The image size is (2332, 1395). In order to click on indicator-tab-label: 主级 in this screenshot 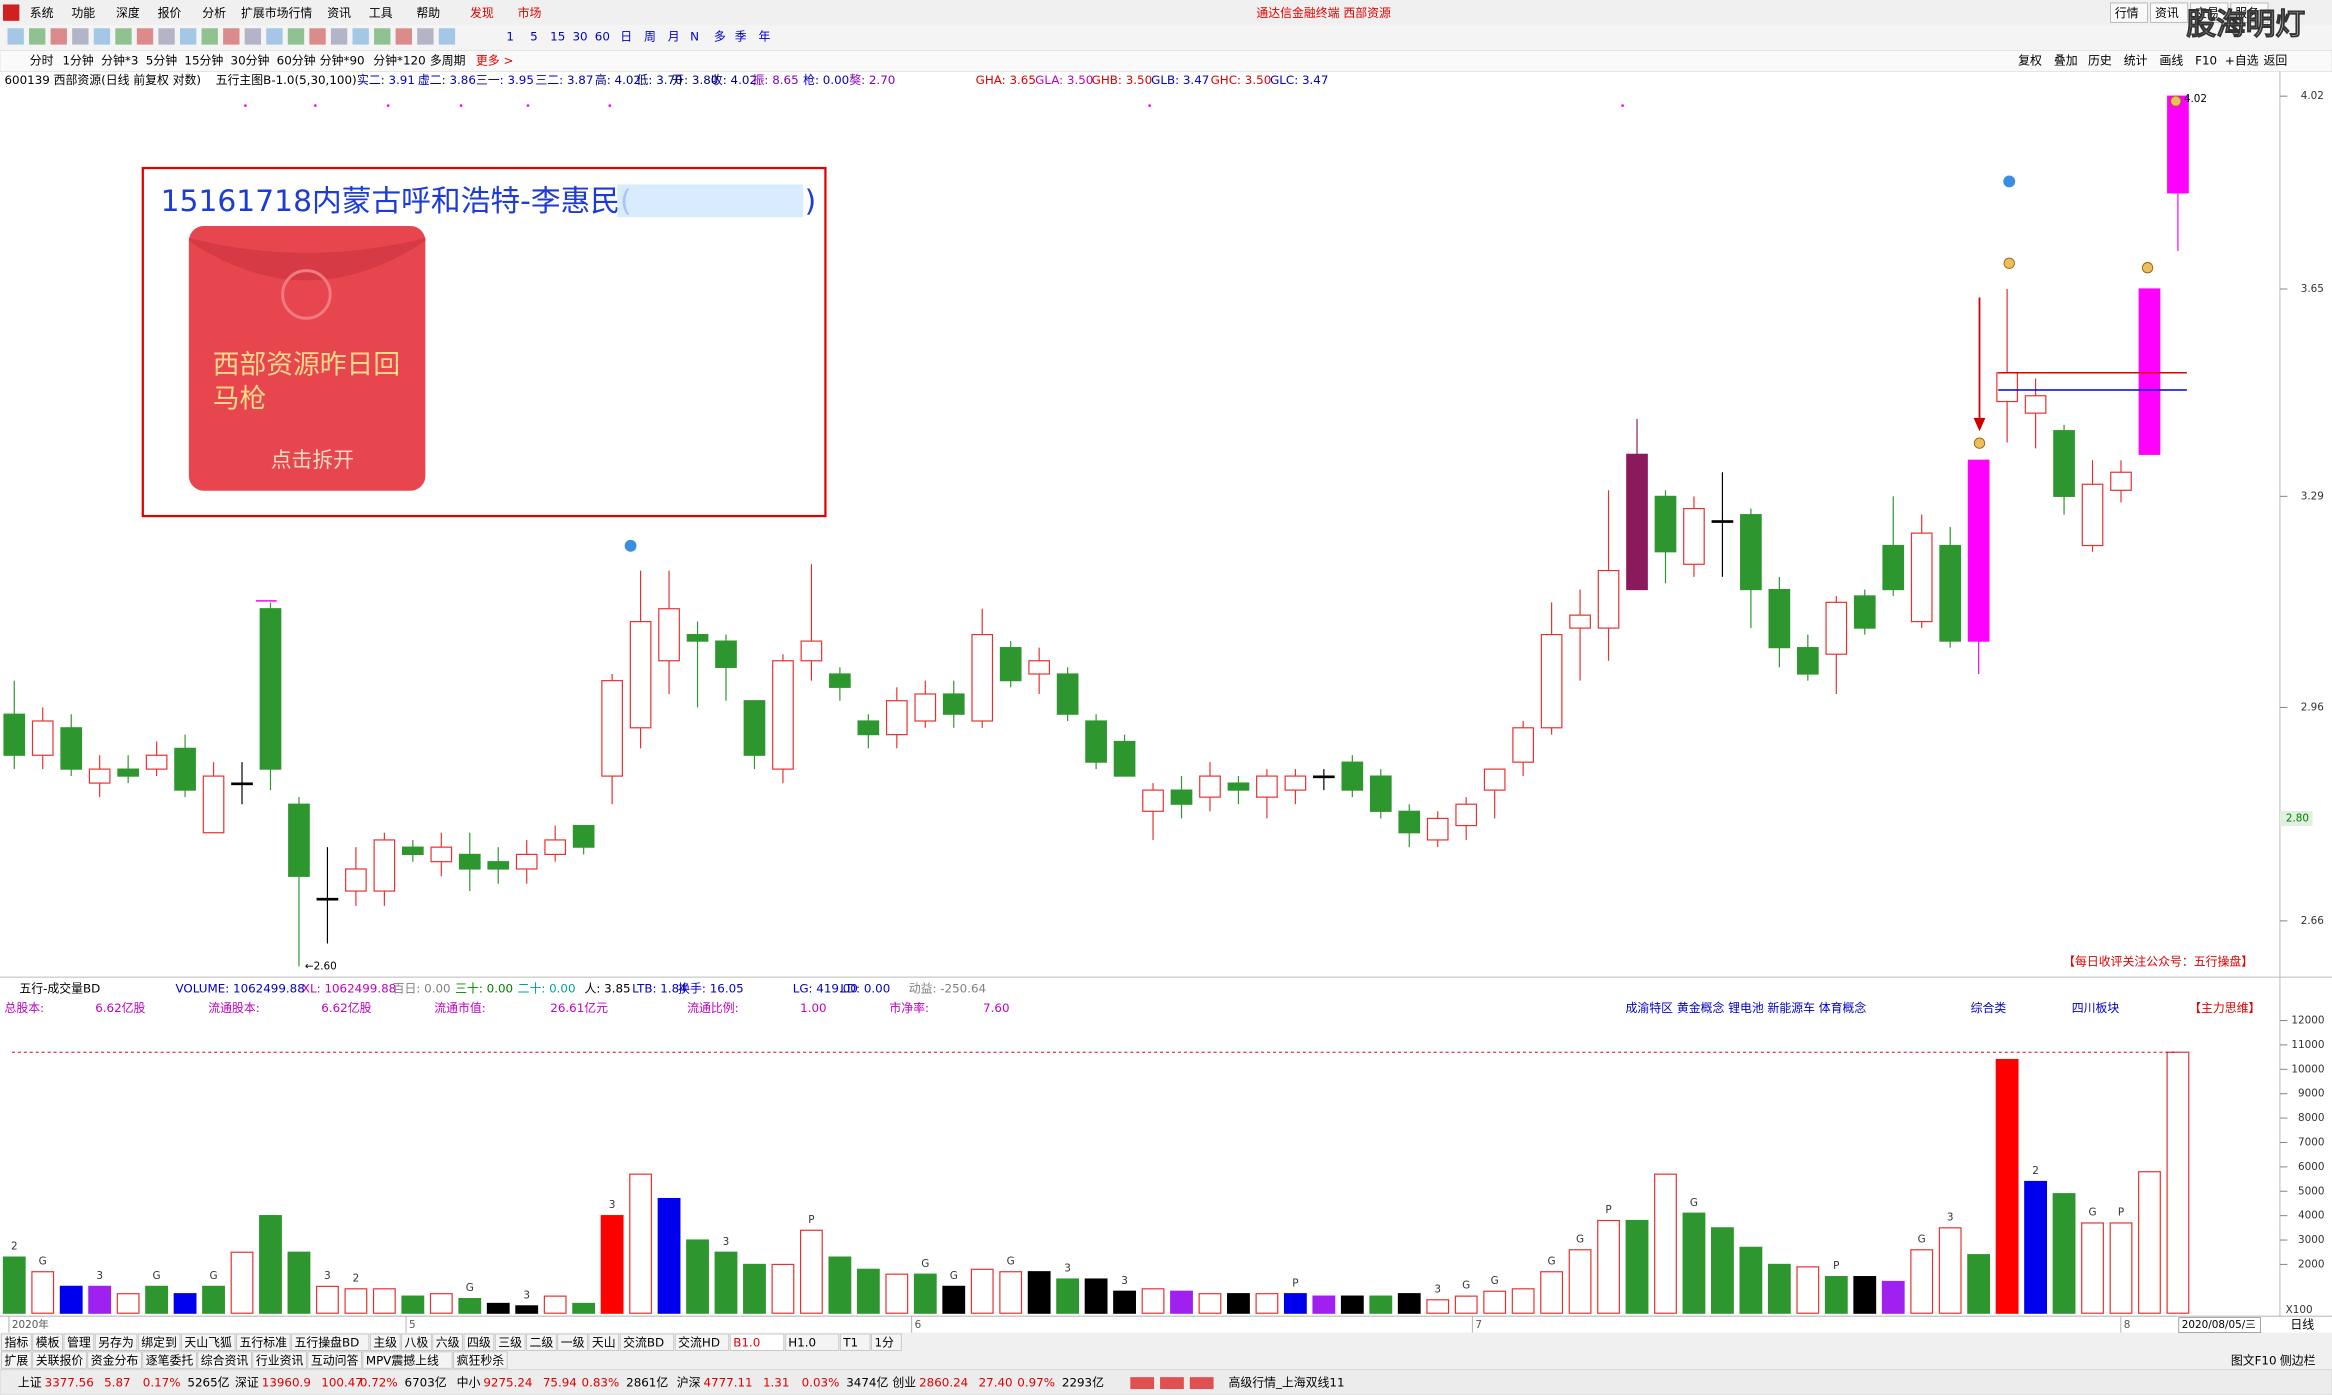, I will do `click(385, 1342)`.